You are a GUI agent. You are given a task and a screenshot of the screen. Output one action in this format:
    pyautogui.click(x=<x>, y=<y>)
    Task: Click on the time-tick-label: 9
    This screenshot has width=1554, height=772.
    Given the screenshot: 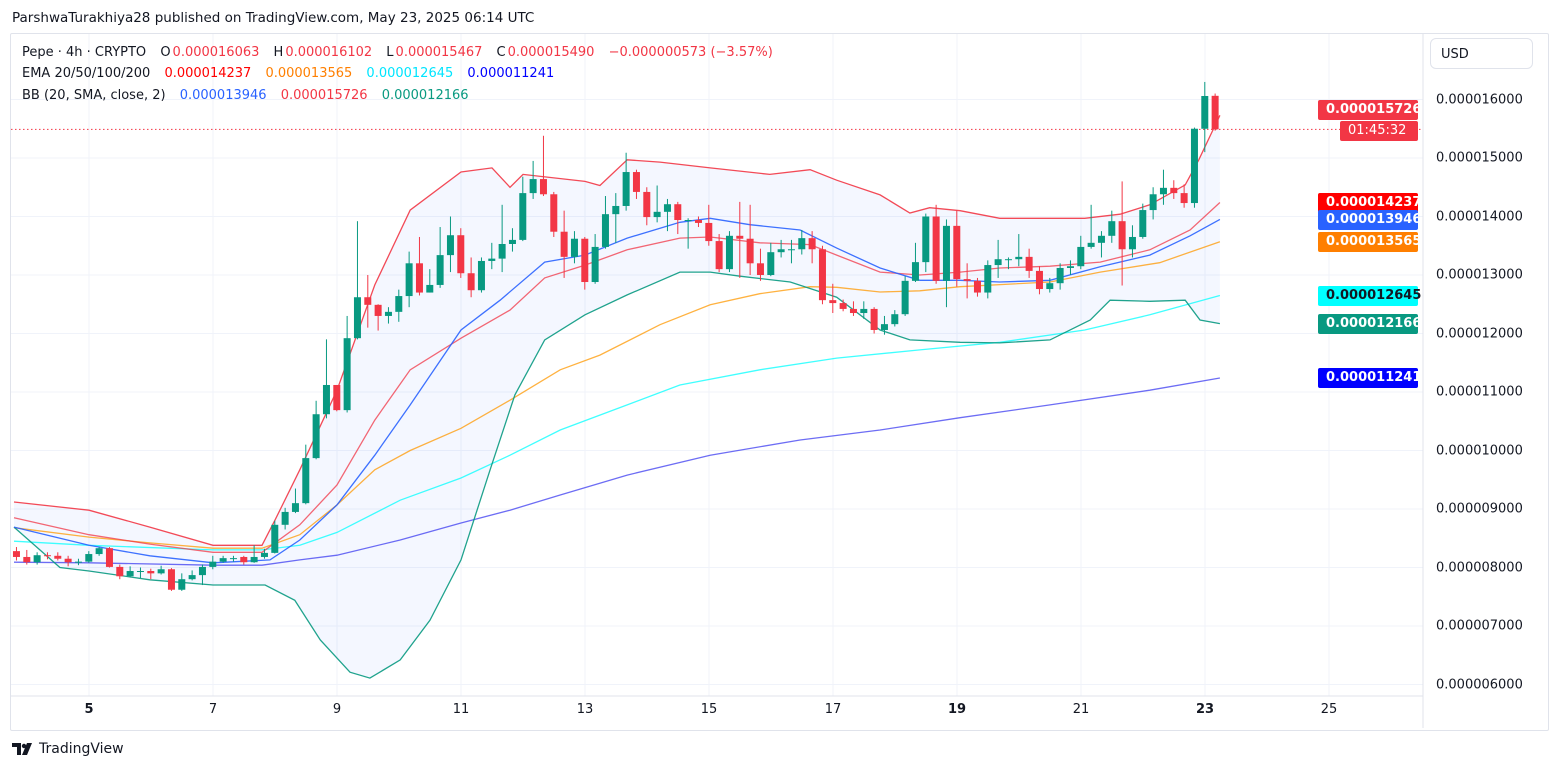 What is the action you would take?
    pyautogui.click(x=337, y=709)
    